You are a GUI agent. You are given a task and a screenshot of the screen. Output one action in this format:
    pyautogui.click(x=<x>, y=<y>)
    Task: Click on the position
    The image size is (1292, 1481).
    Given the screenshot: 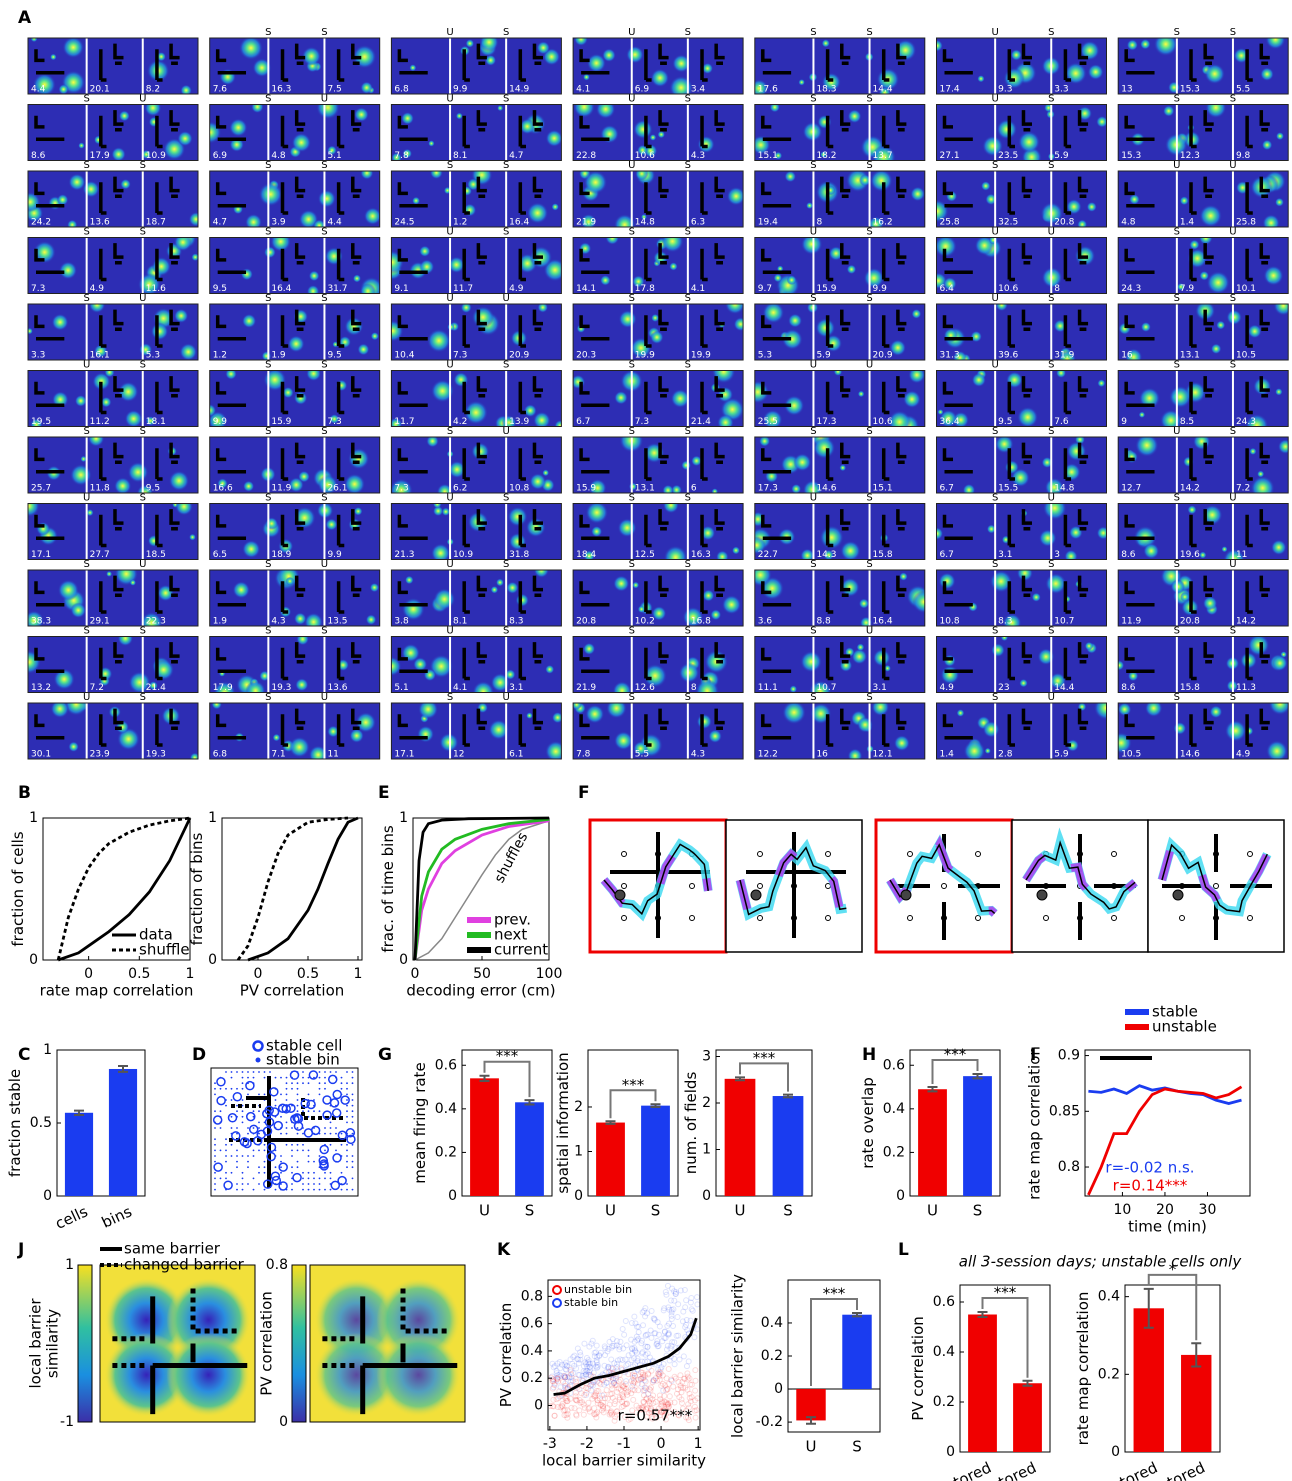 What is the action you would take?
    pyautogui.click(x=906, y=895)
    